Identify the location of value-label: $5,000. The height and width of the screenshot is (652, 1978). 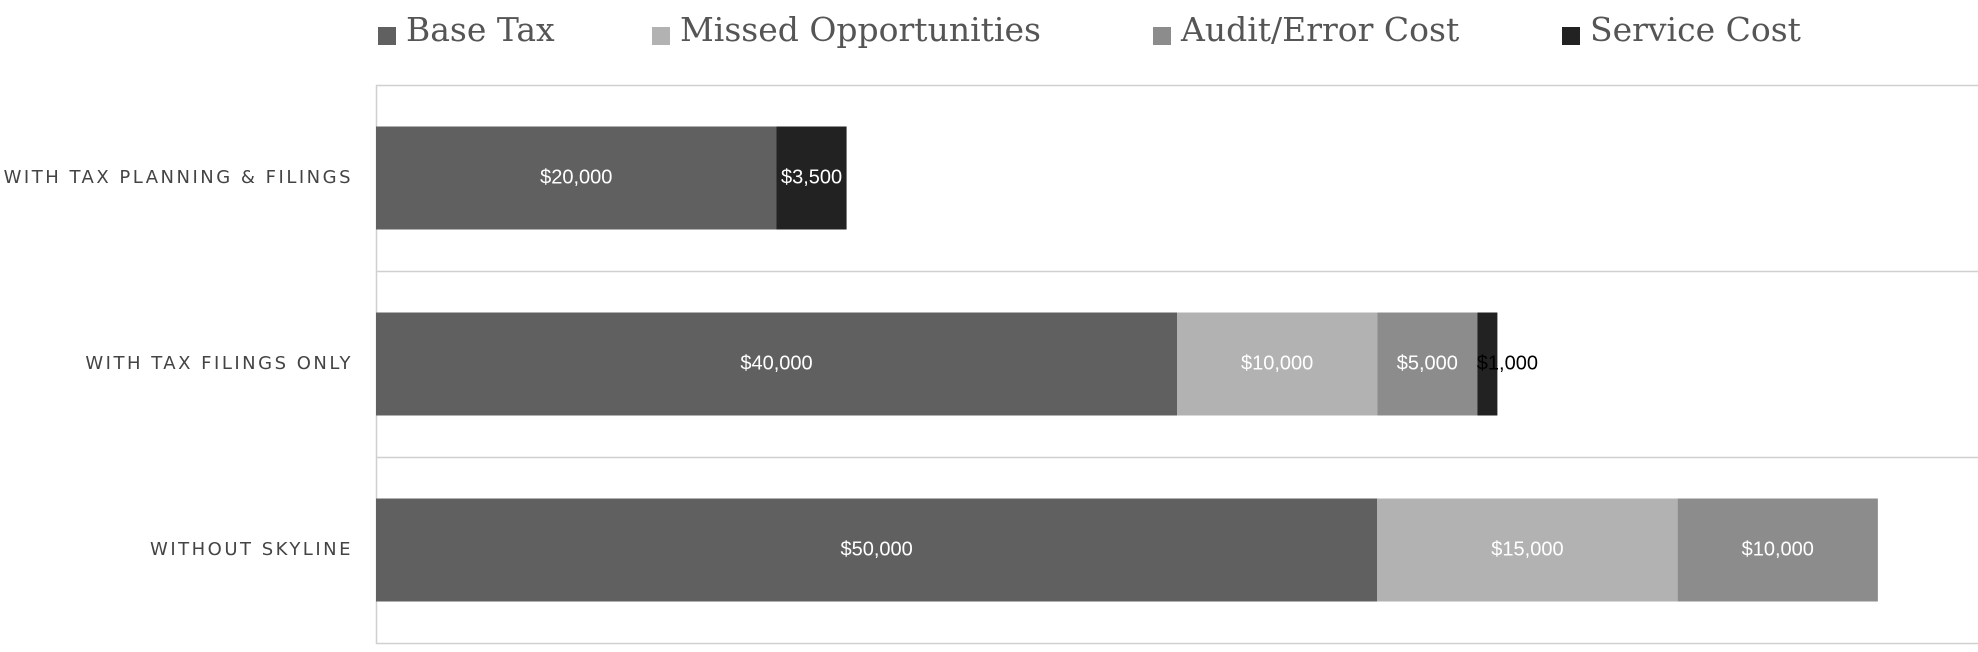
(1427, 363).